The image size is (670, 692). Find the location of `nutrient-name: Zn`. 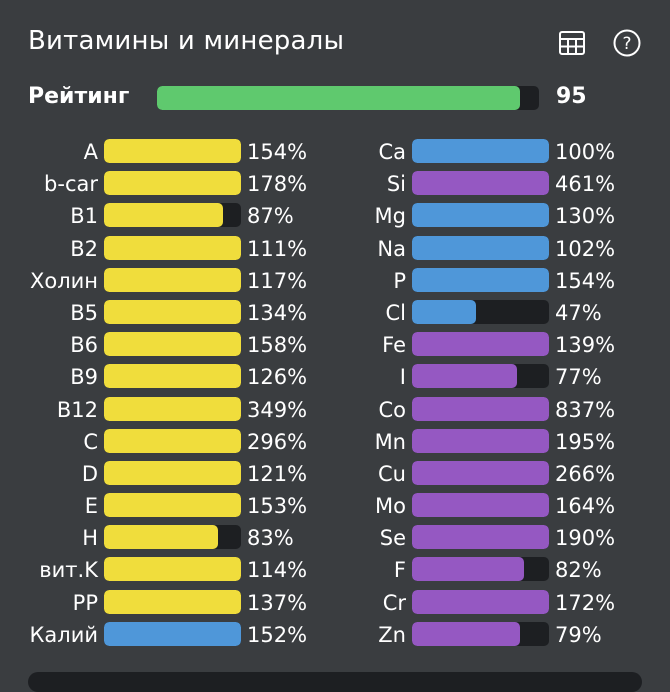

nutrient-name: Zn is located at coordinates (392, 634).